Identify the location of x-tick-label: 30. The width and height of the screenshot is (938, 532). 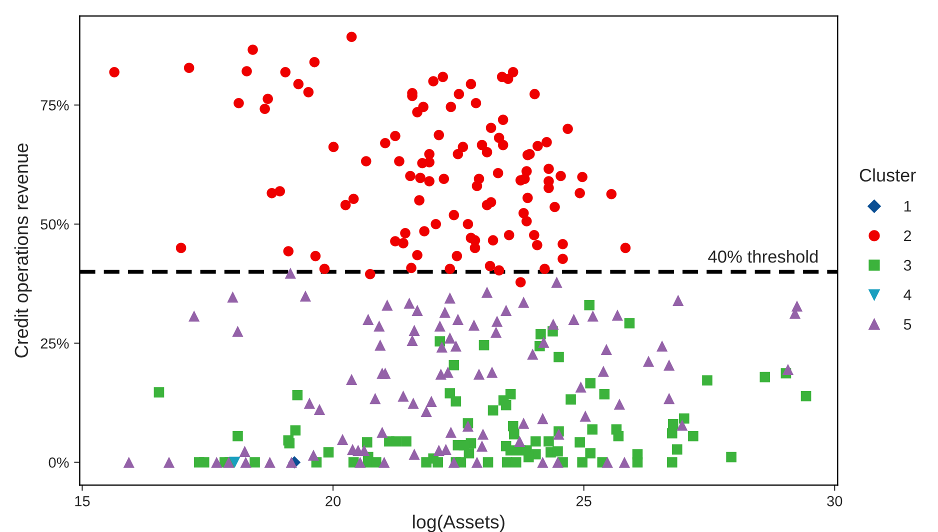
(834, 501).